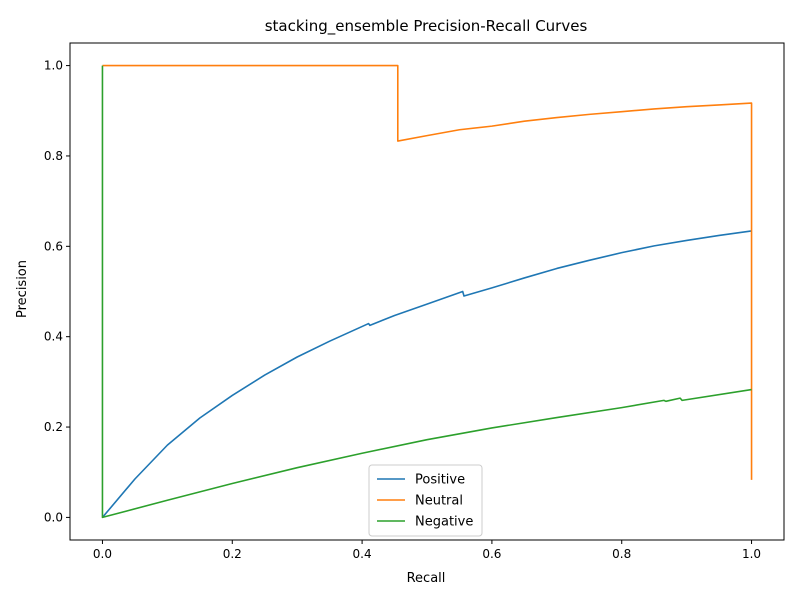 The width and height of the screenshot is (800, 600). Describe the element at coordinates (53, 156) in the screenshot. I see `y-tick-label: 0.8` at that location.